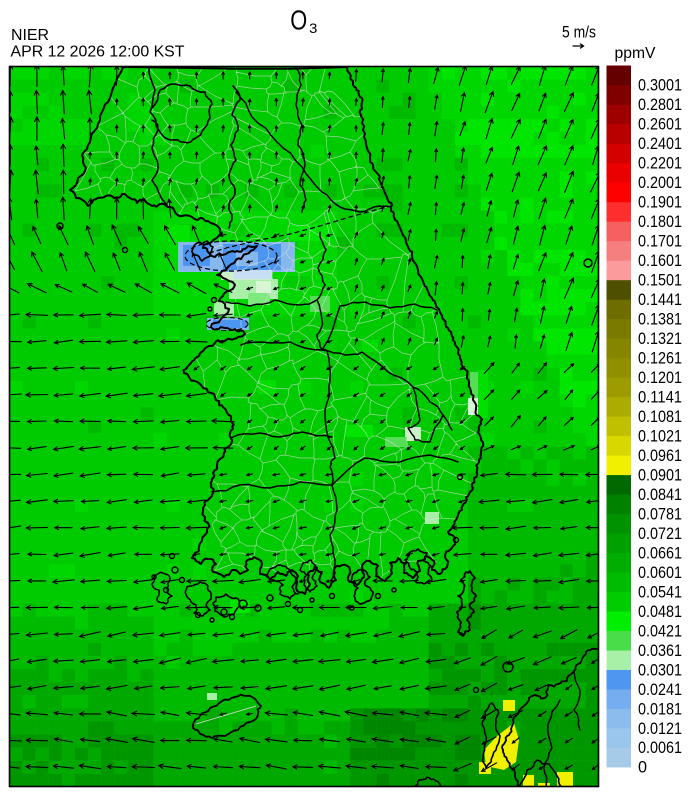  What do you see at coordinates (660, 300) in the screenshot?
I see `svg-text: 0.1441` at bounding box center [660, 300].